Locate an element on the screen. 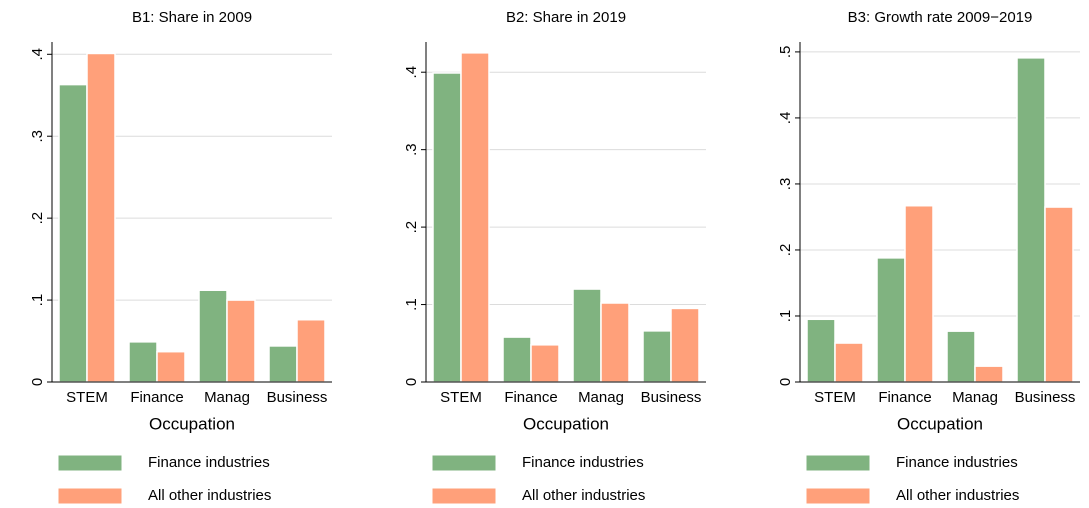 The height and width of the screenshot is (508, 1089). chart-title: B1: Share in 2009 is located at coordinates (192, 17).